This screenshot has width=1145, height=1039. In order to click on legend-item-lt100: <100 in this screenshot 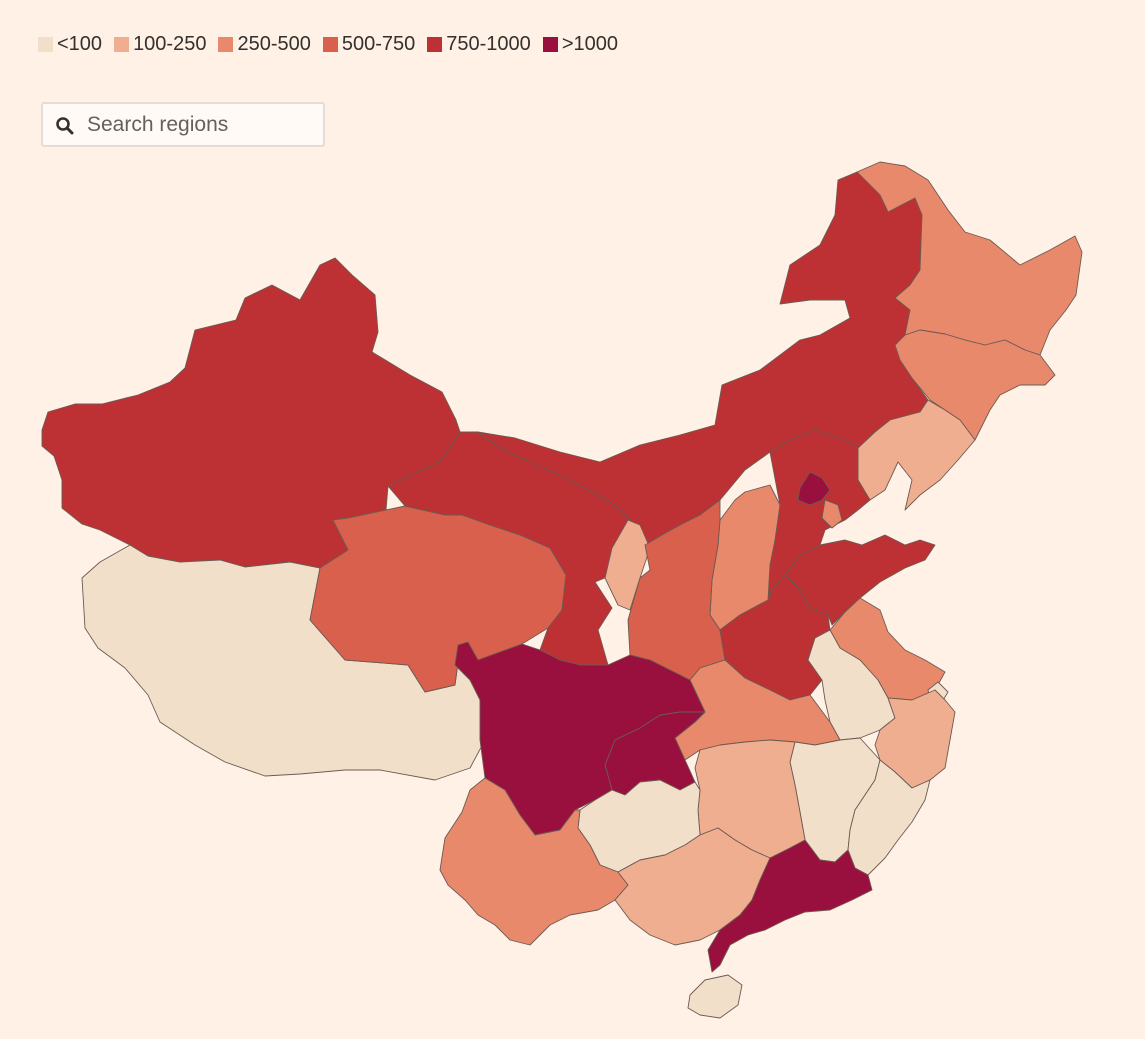, I will do `click(70, 44)`.